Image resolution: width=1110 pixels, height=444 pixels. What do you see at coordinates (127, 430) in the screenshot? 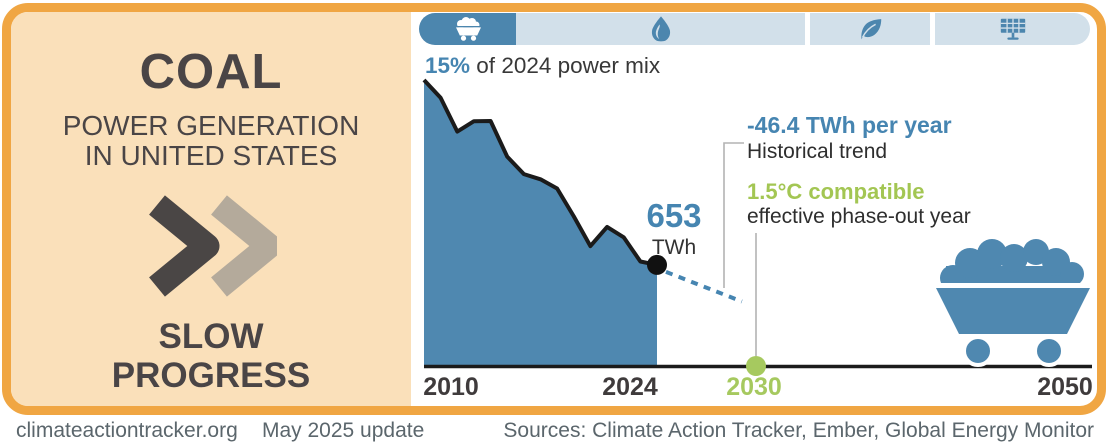
I see `site-link: climateactiontracker.org` at bounding box center [127, 430].